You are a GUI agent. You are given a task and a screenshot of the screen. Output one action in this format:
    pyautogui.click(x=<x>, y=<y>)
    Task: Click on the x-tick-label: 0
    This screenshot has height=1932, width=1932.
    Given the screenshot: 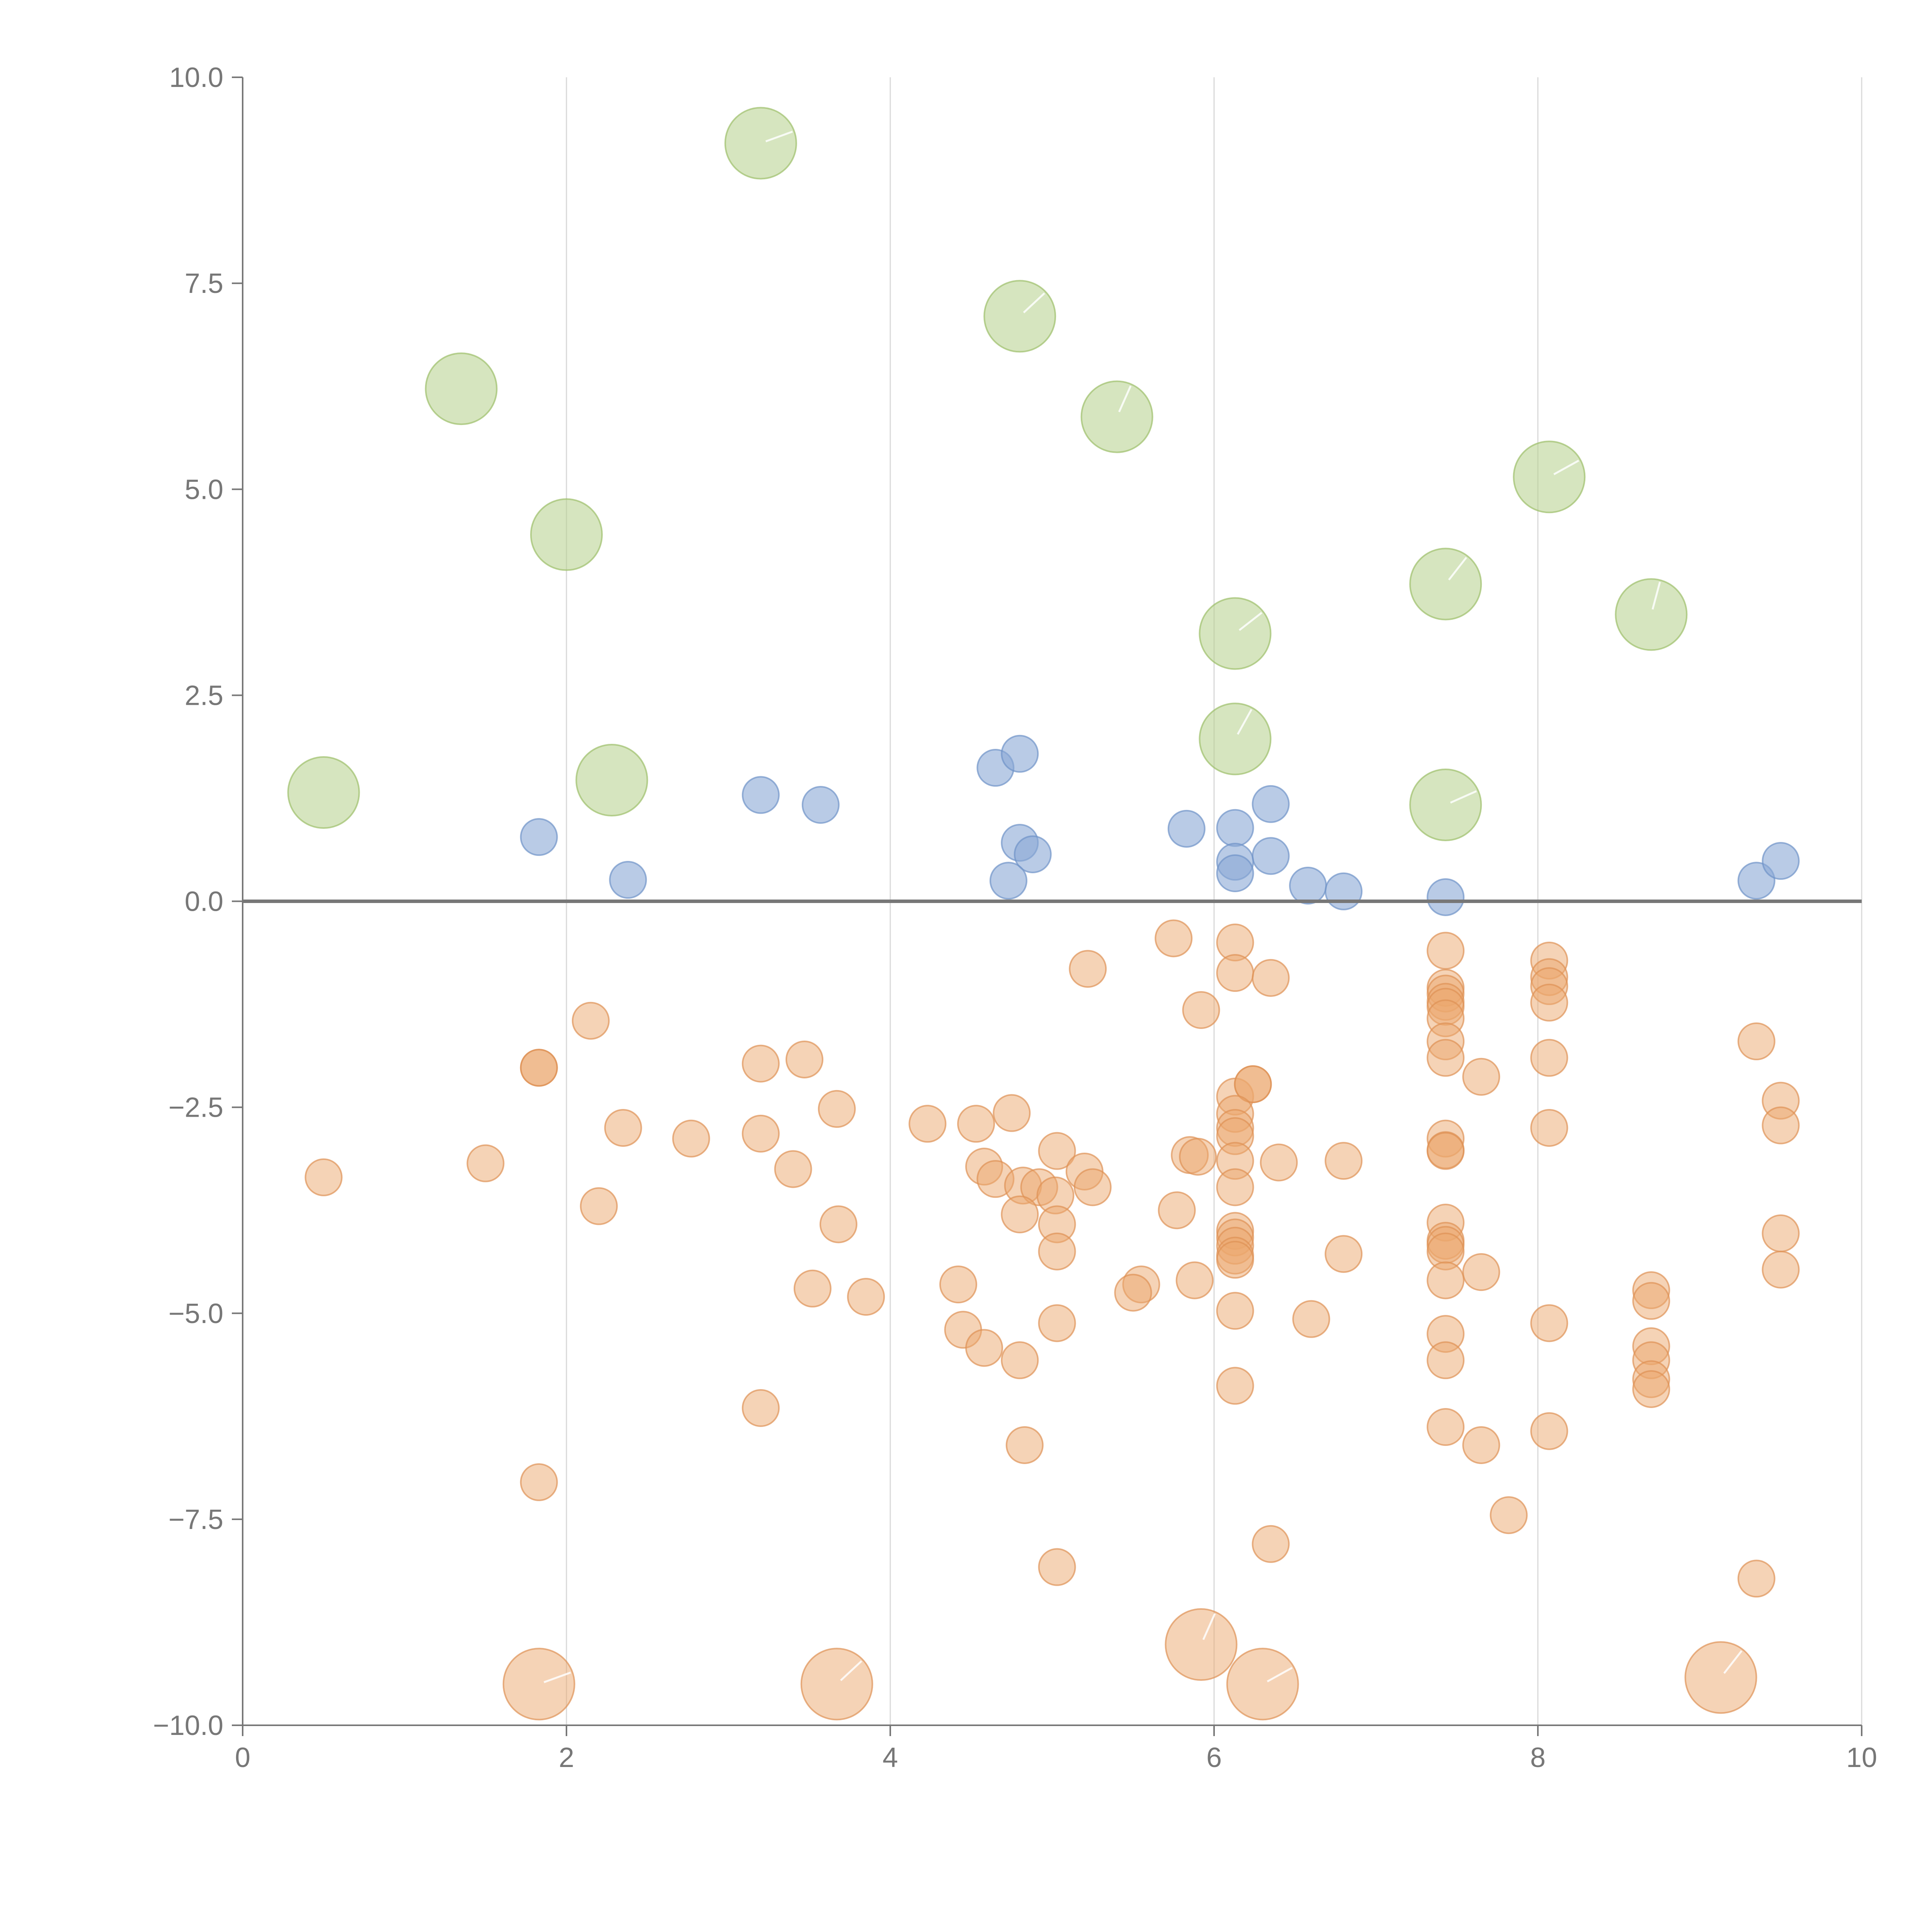 What is the action you would take?
    pyautogui.click(x=243, y=1757)
    